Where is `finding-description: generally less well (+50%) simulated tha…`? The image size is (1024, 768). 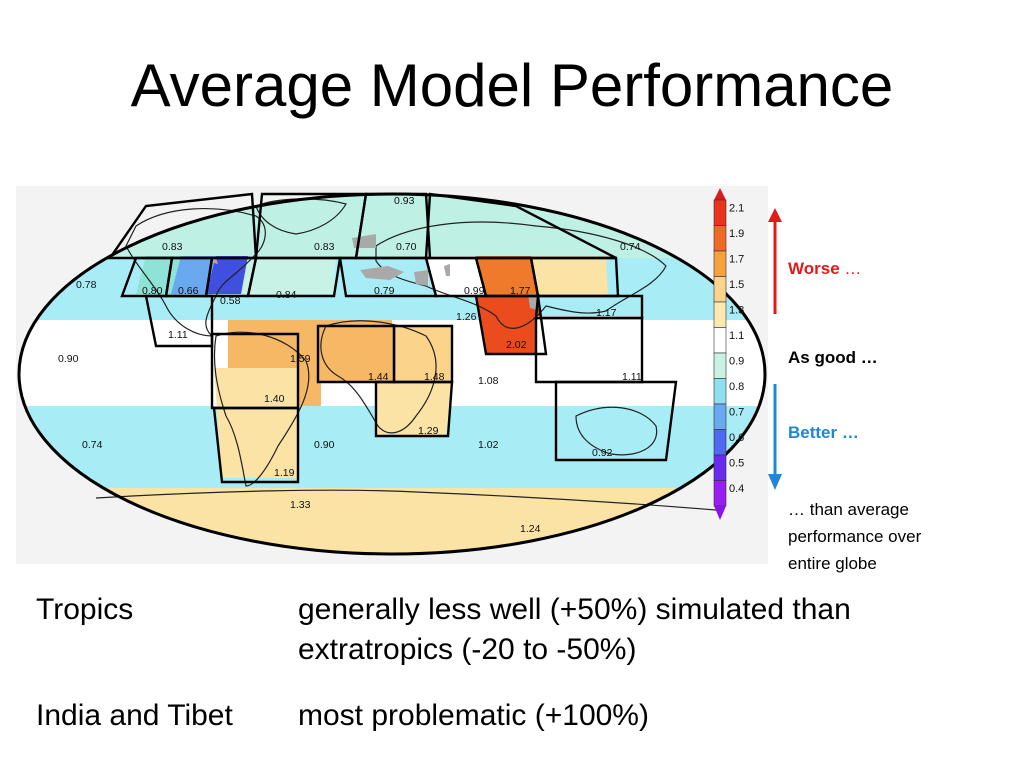
finding-description: generally less well (+50%) simulated tha… is located at coordinates (574, 629).